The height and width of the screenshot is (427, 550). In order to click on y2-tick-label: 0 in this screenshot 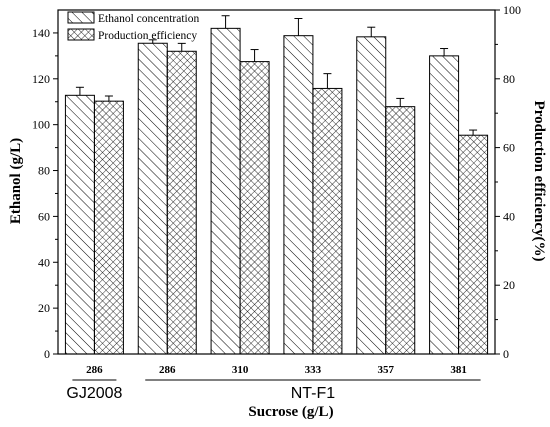, I will do `click(506, 354)`.